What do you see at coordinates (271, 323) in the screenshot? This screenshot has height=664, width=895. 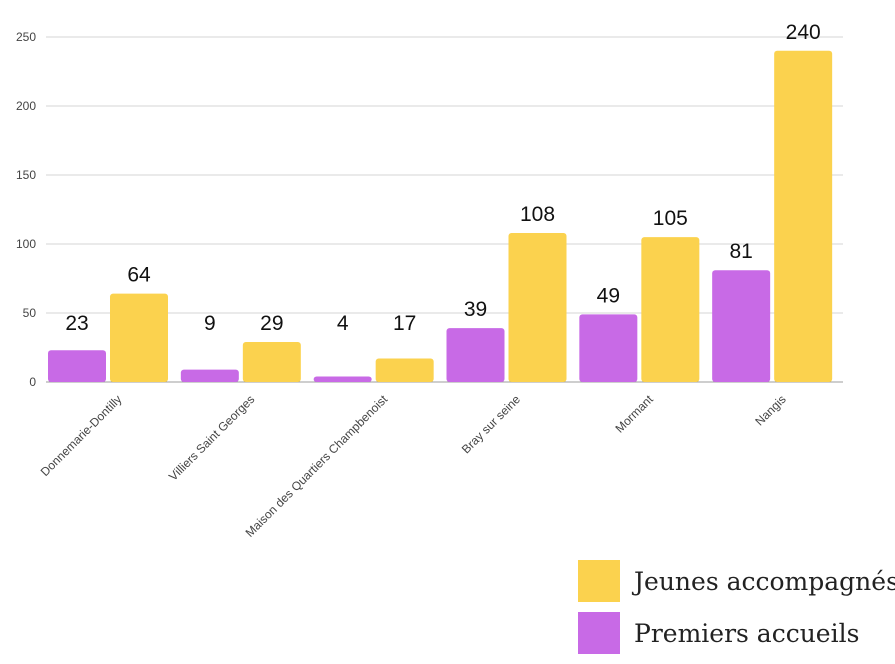 I see `data-label: 29` at bounding box center [271, 323].